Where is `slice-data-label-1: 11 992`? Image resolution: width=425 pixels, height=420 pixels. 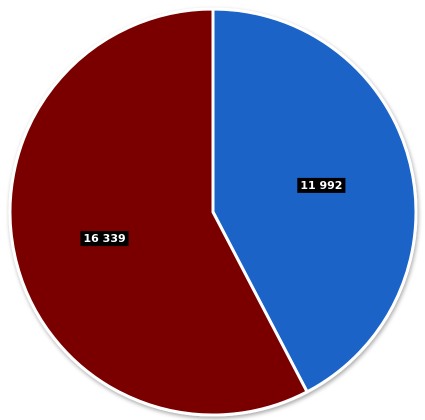 slice-data-label-1: 11 992 is located at coordinates (321, 185).